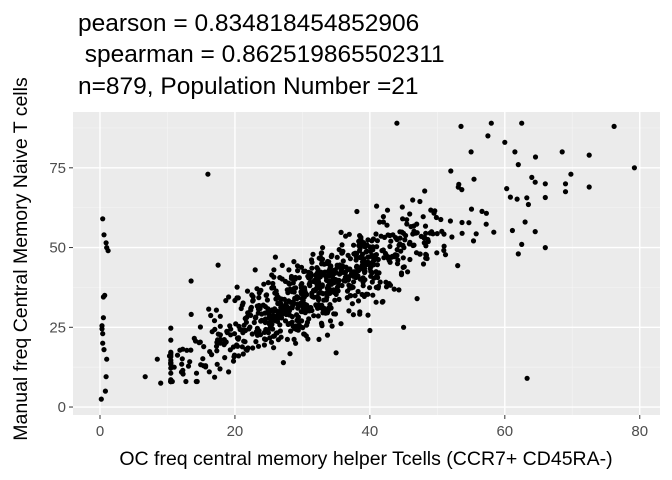  Describe the element at coordinates (62, 407) in the screenshot. I see `y-tick-label: 0` at that location.